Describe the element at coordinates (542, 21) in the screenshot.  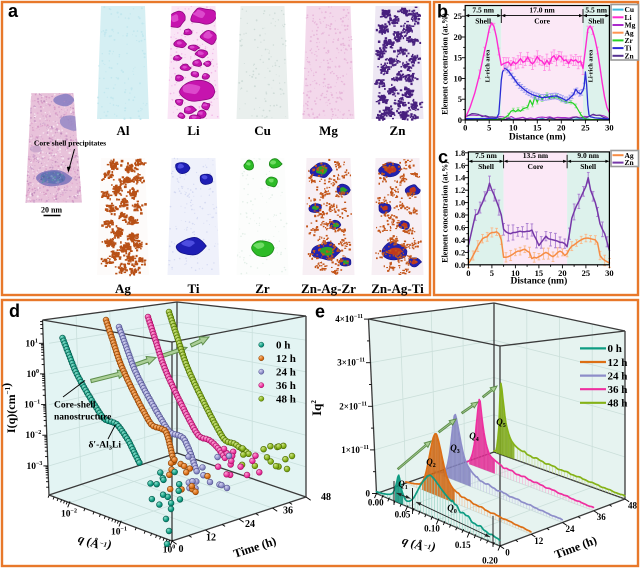
I see `svg-text: Core` at that location.